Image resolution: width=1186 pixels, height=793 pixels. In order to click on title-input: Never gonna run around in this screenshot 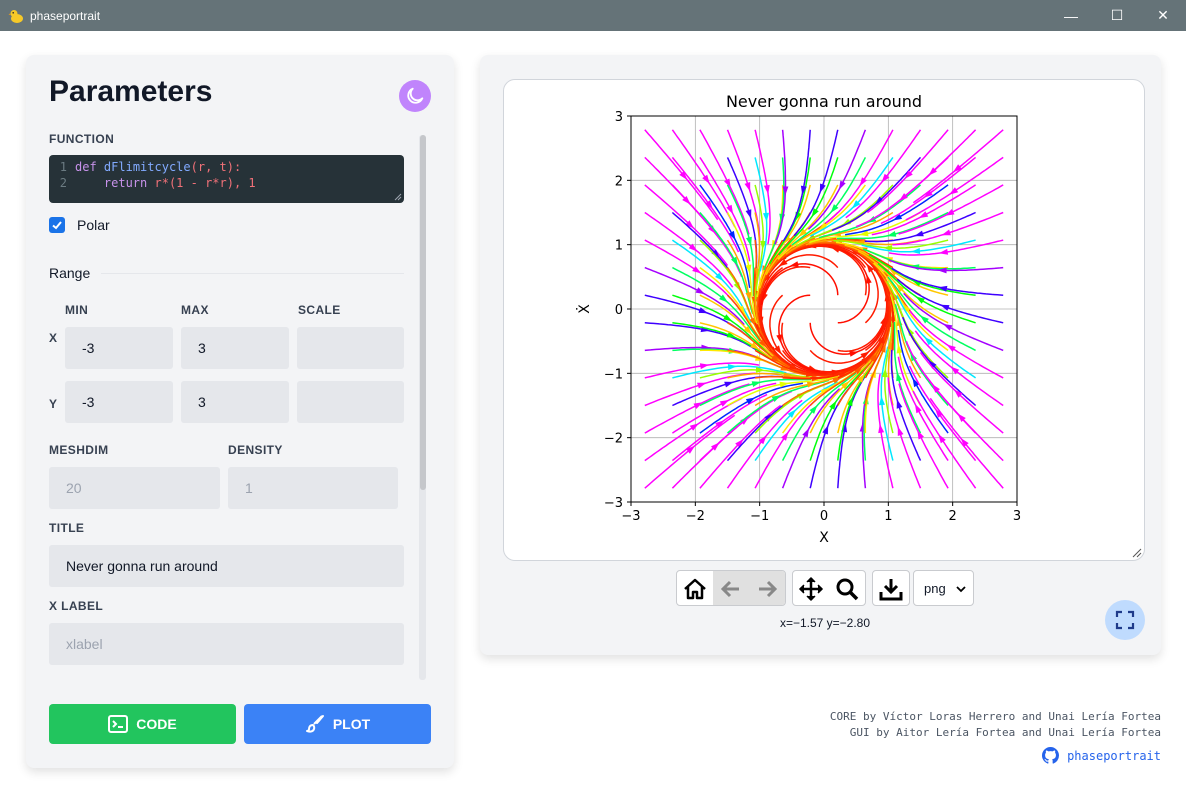, I will do `click(226, 566)`.